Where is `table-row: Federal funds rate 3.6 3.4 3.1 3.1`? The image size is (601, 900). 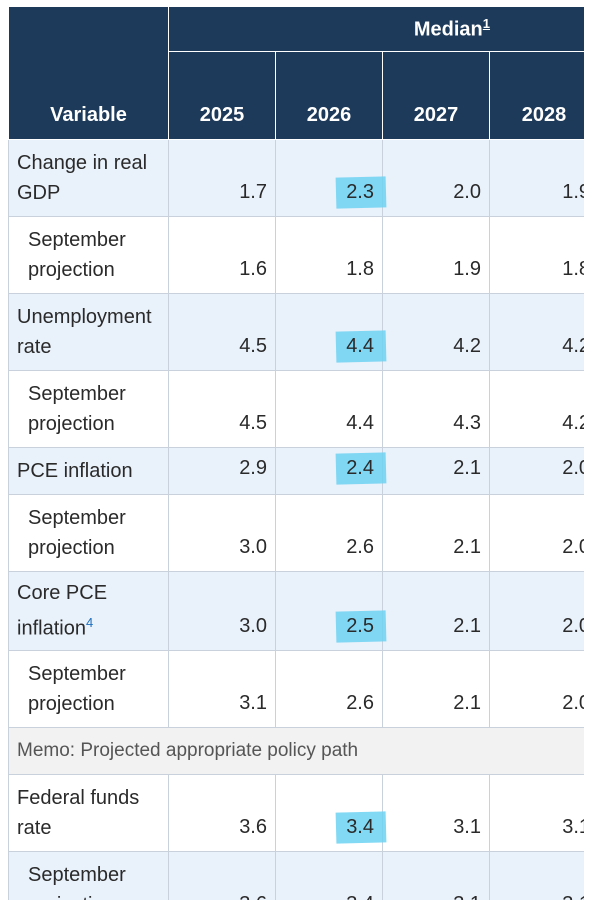
table-row: Federal funds rate 3.6 3.4 3.1 3.1 is located at coordinates (296, 812).